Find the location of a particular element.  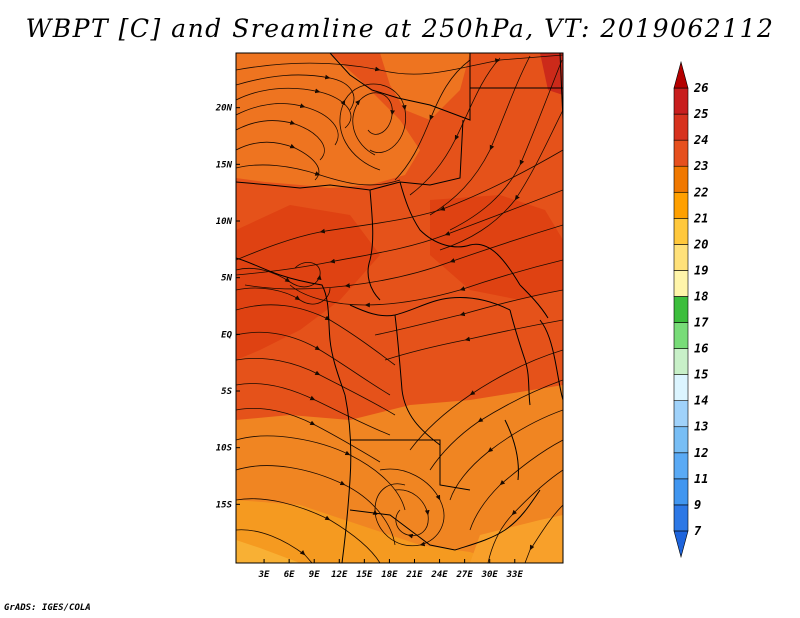

colorbar-label: 13 is located at coordinates (701, 427).